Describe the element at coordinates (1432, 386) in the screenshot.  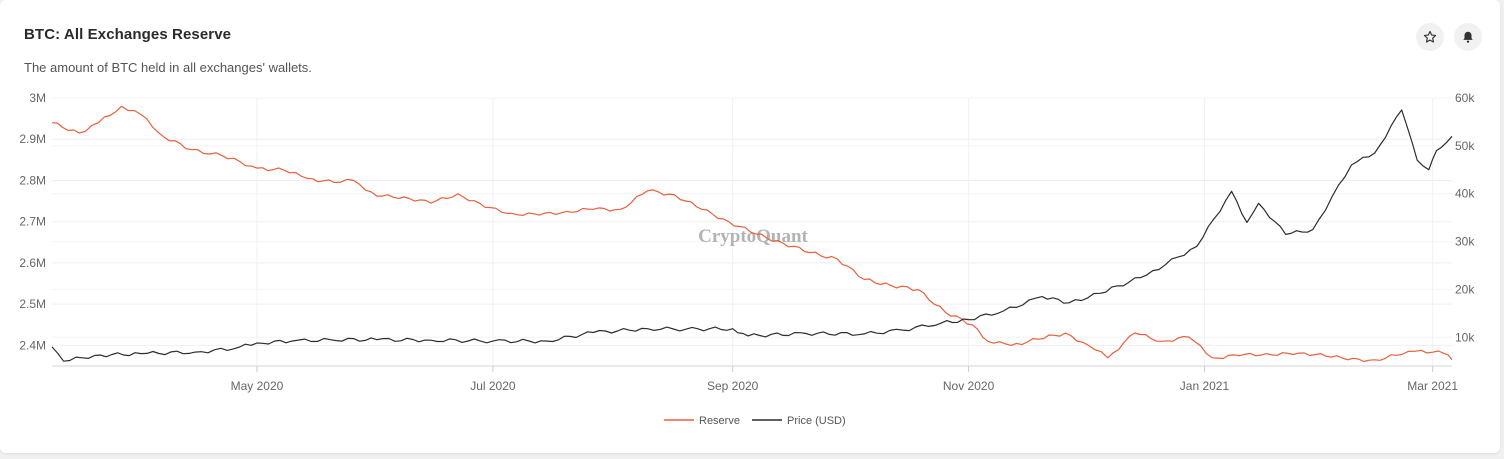
I see `x-tick-label: Mar 2021` at that location.